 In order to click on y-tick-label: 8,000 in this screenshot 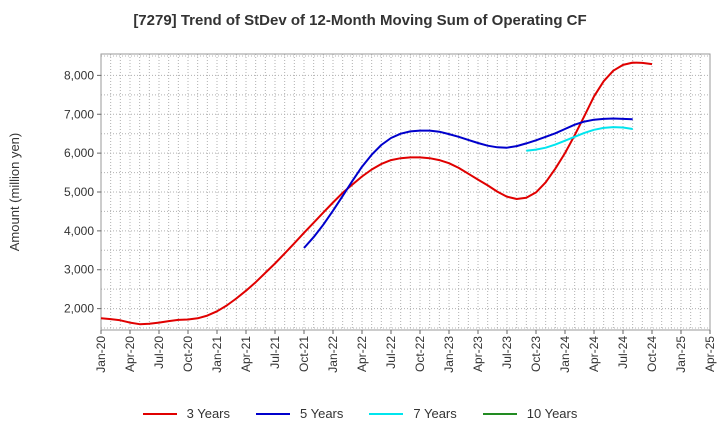, I will do `click(79, 75)`.